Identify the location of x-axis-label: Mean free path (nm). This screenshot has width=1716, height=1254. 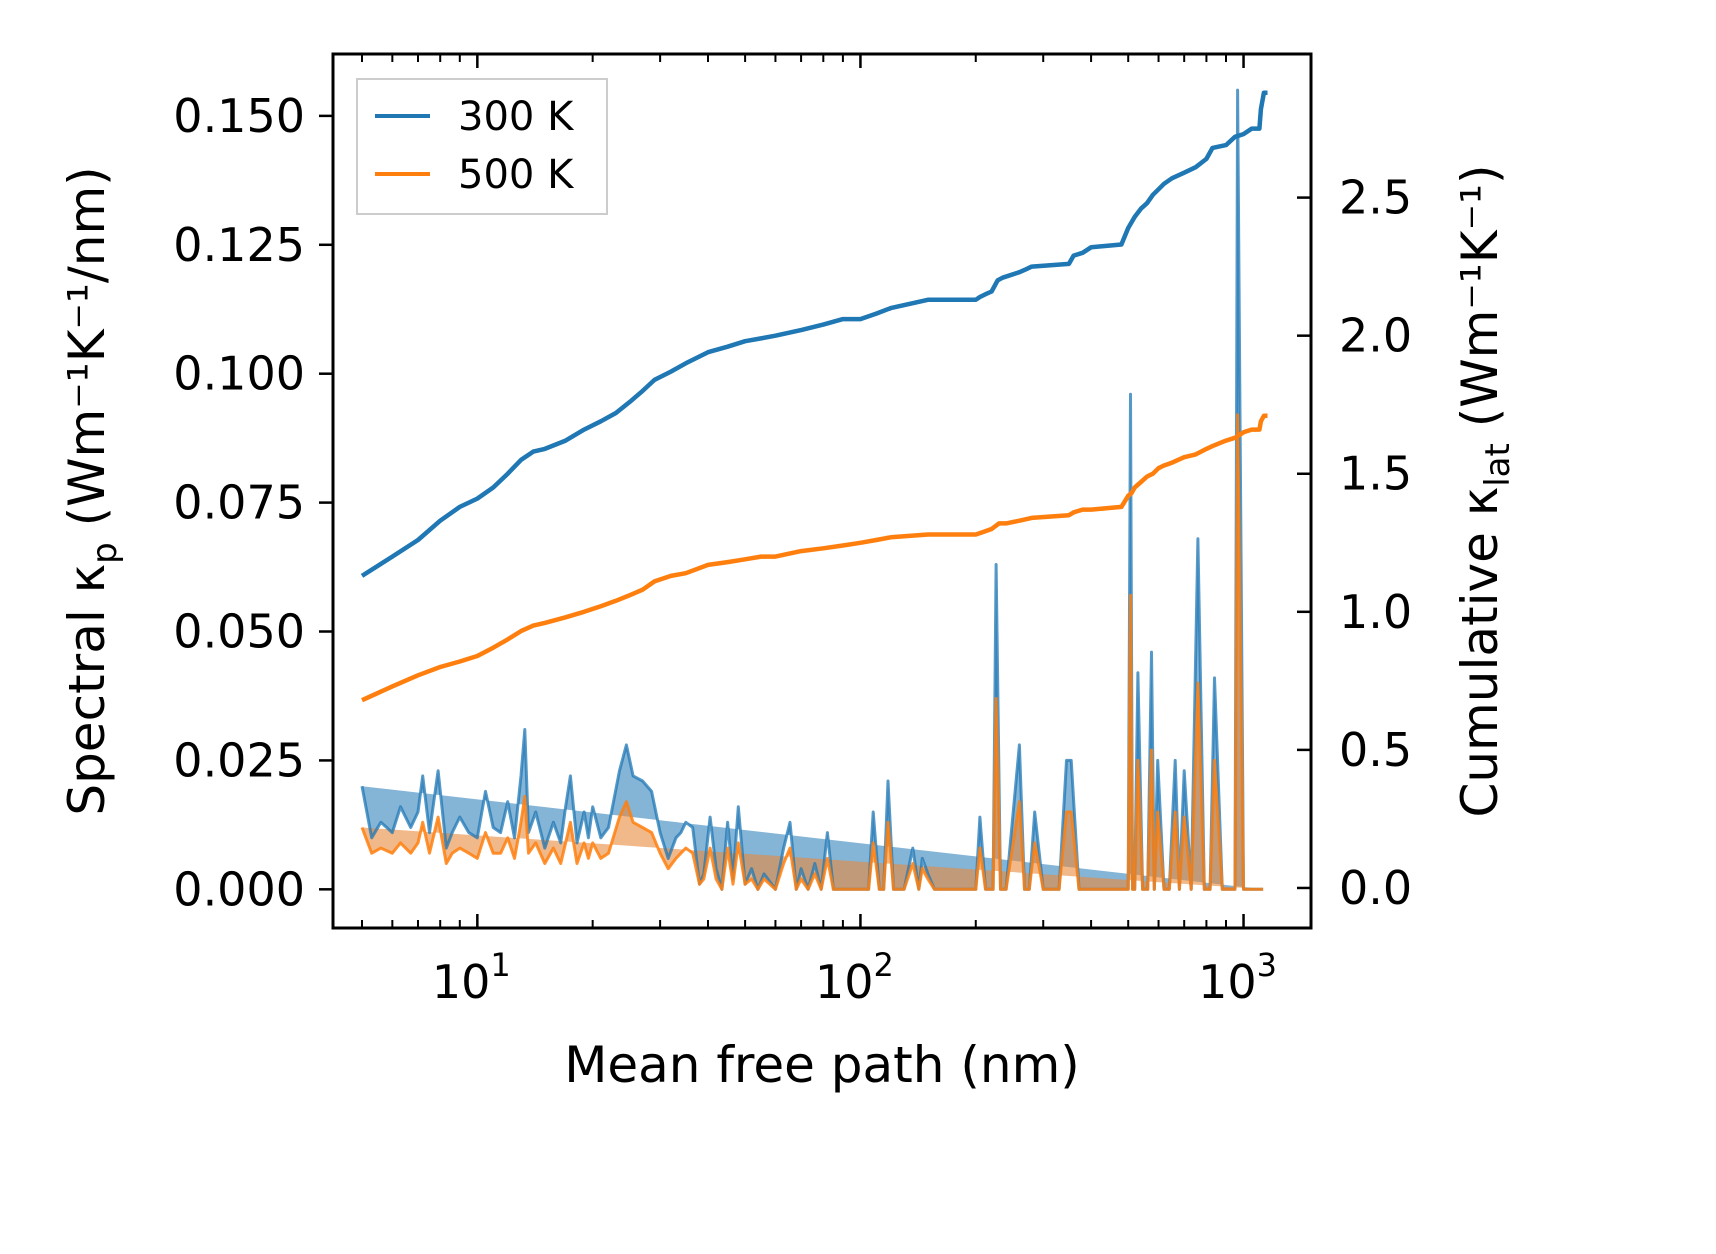
(822, 1065).